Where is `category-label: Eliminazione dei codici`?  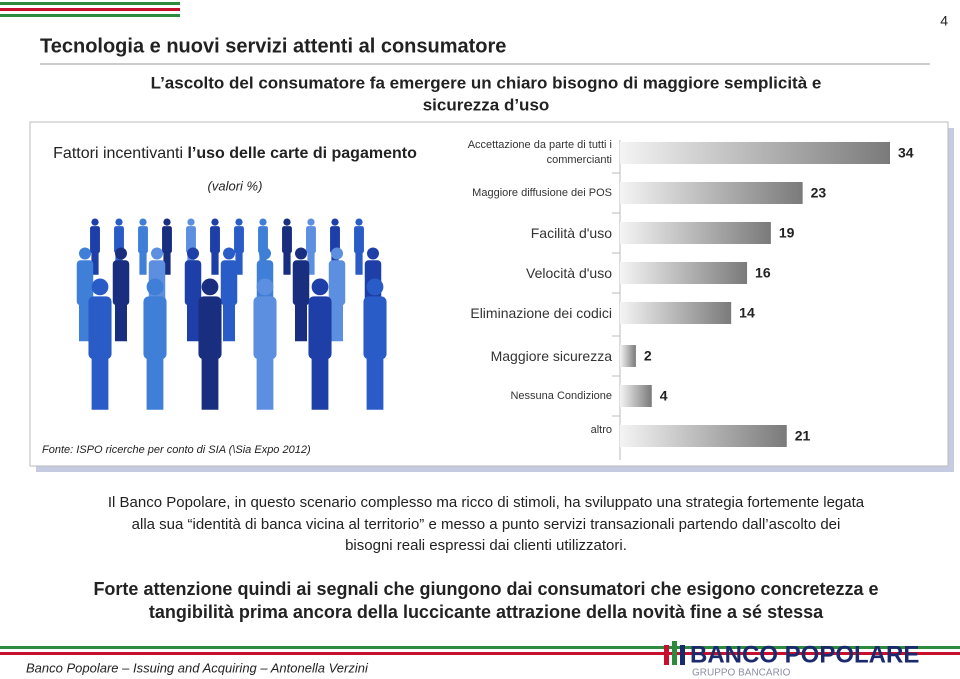 category-label: Eliminazione dei codici is located at coordinates (541, 312).